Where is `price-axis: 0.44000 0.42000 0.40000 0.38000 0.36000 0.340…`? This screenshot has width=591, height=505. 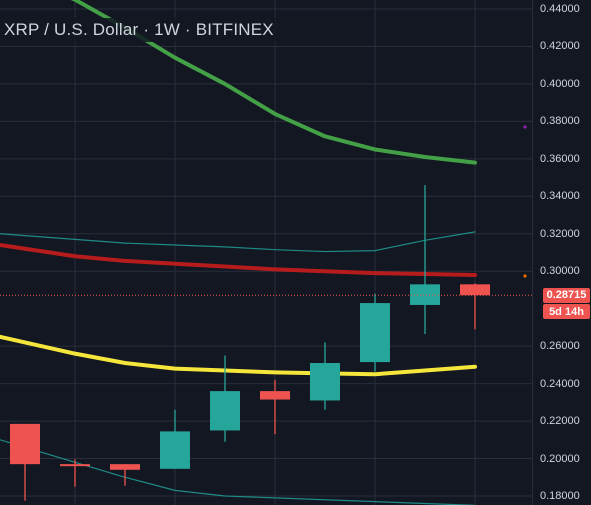
price-axis: 0.44000 0.42000 0.40000 0.38000 0.36000 0.340… is located at coordinates (561, 252).